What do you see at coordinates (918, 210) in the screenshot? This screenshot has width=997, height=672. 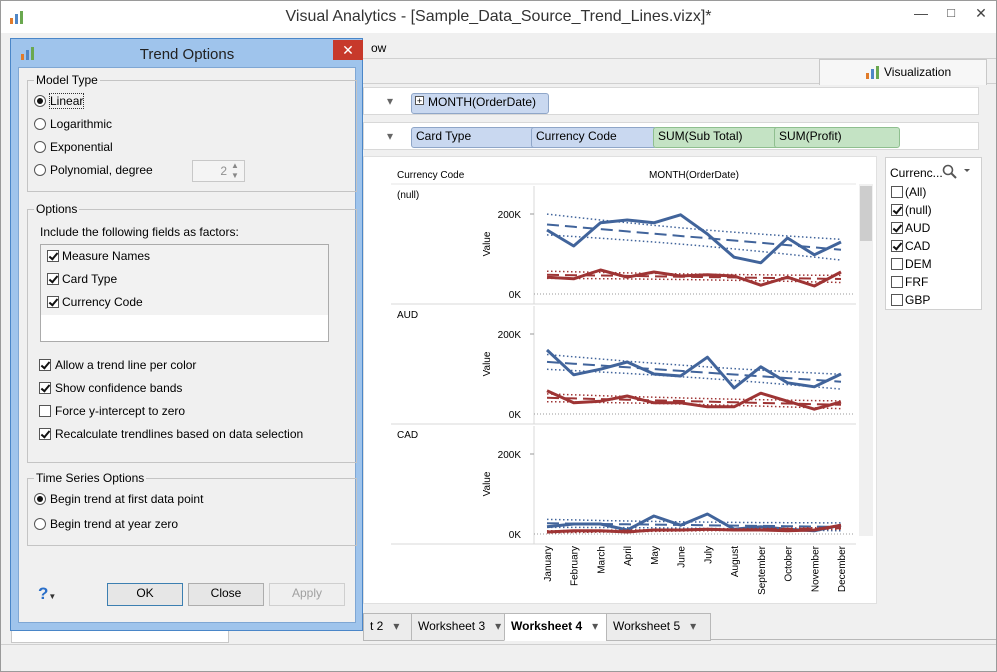 I see `filter-item-label: (null)` at bounding box center [918, 210].